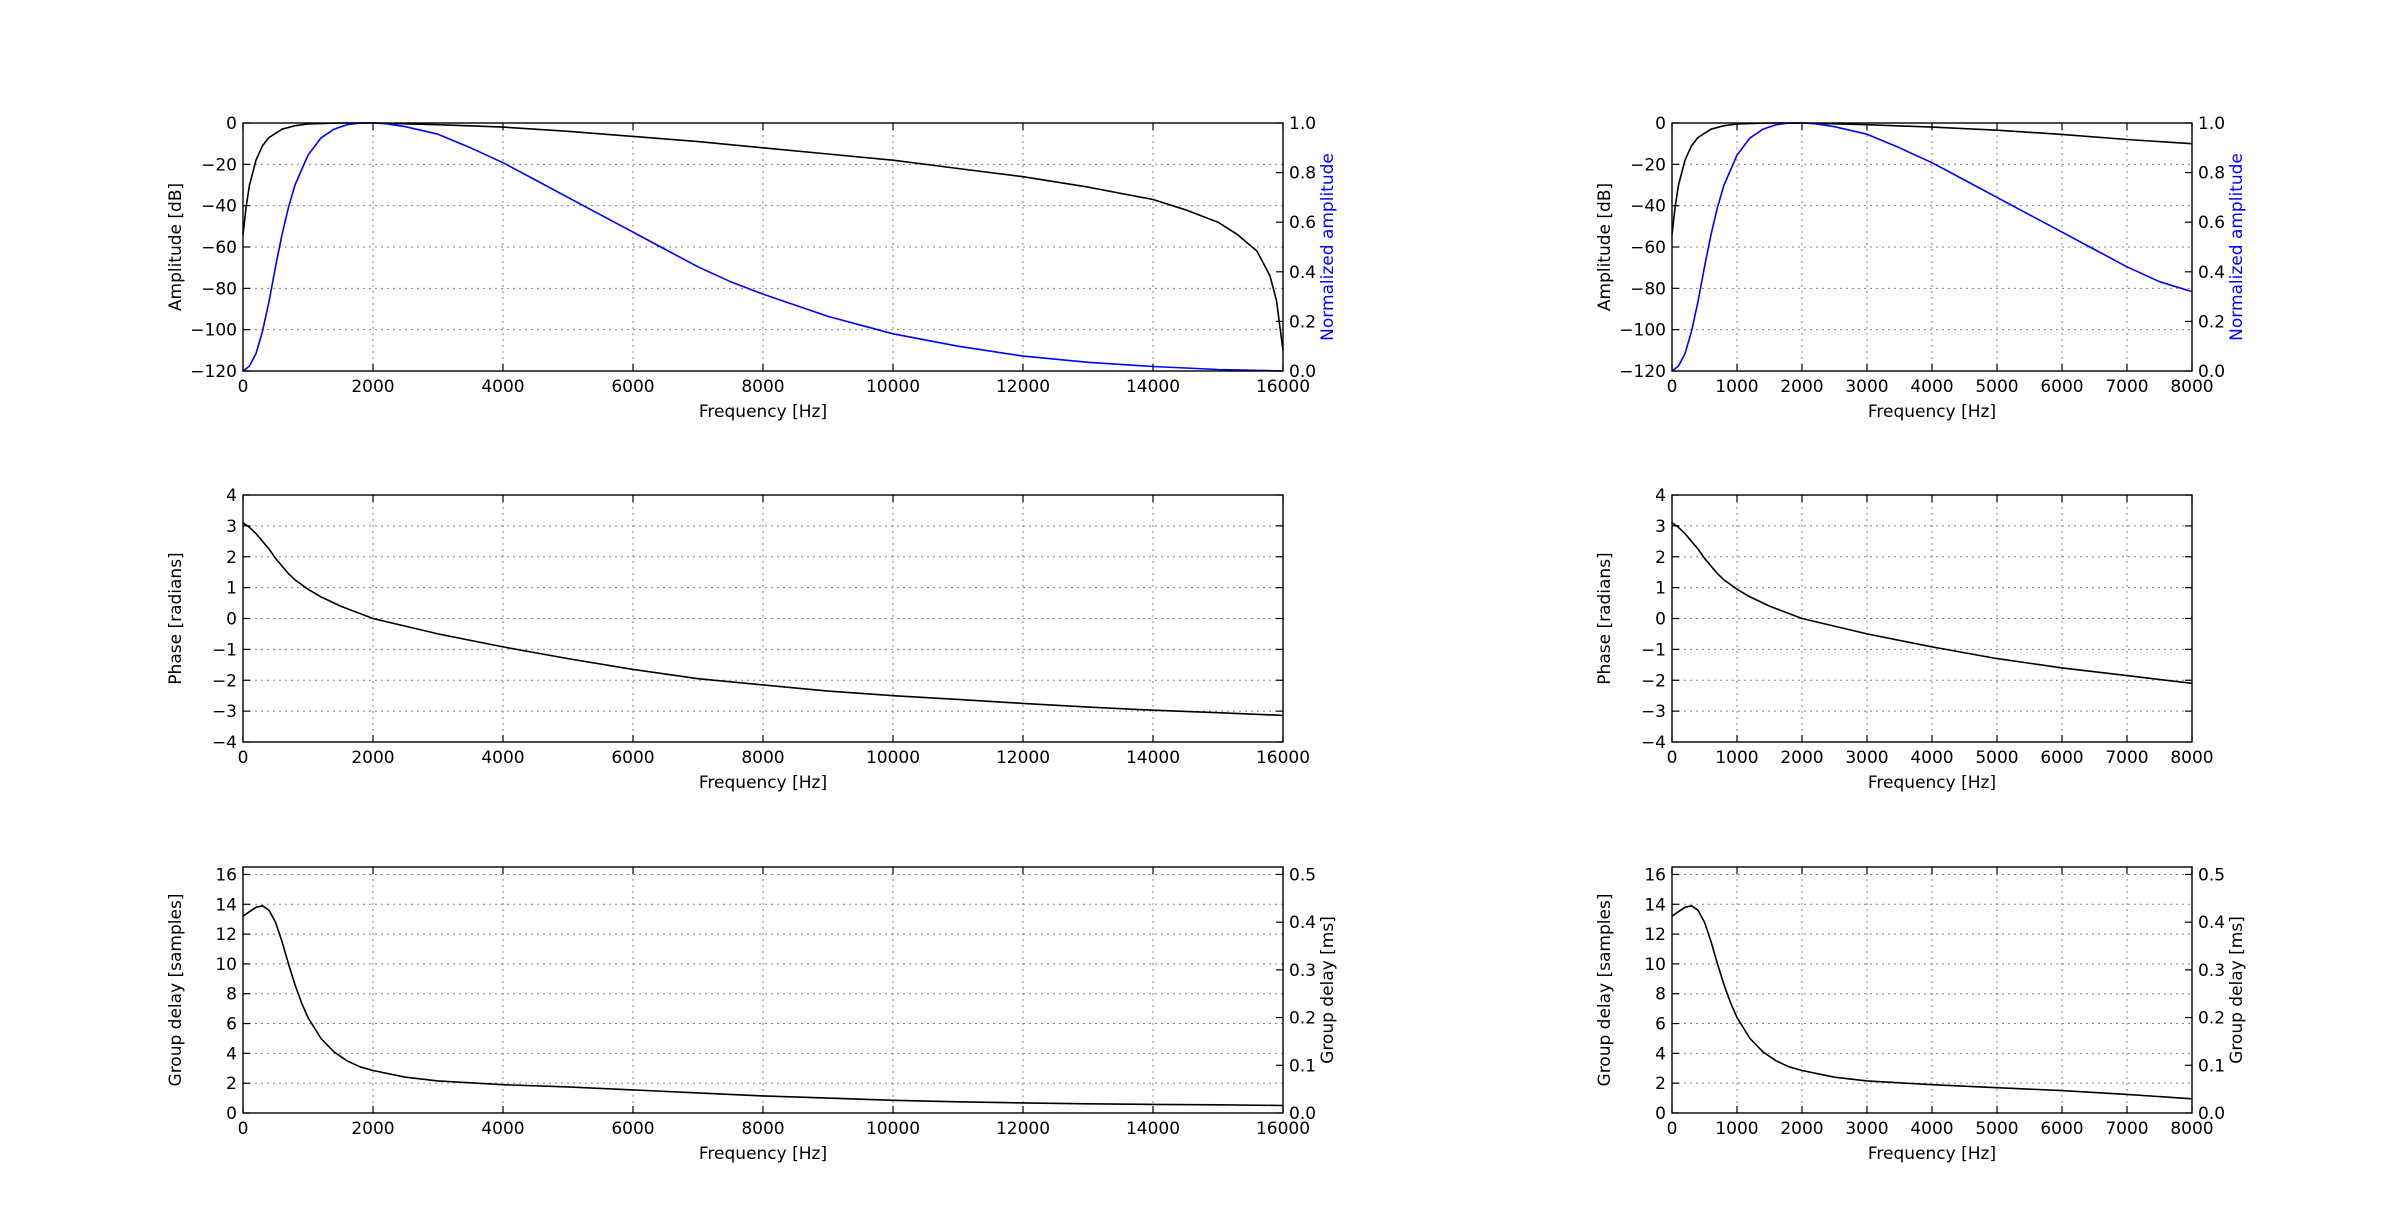  What do you see at coordinates (1302, 273) in the screenshot?
I see `y2-tick-label: 0.4` at bounding box center [1302, 273].